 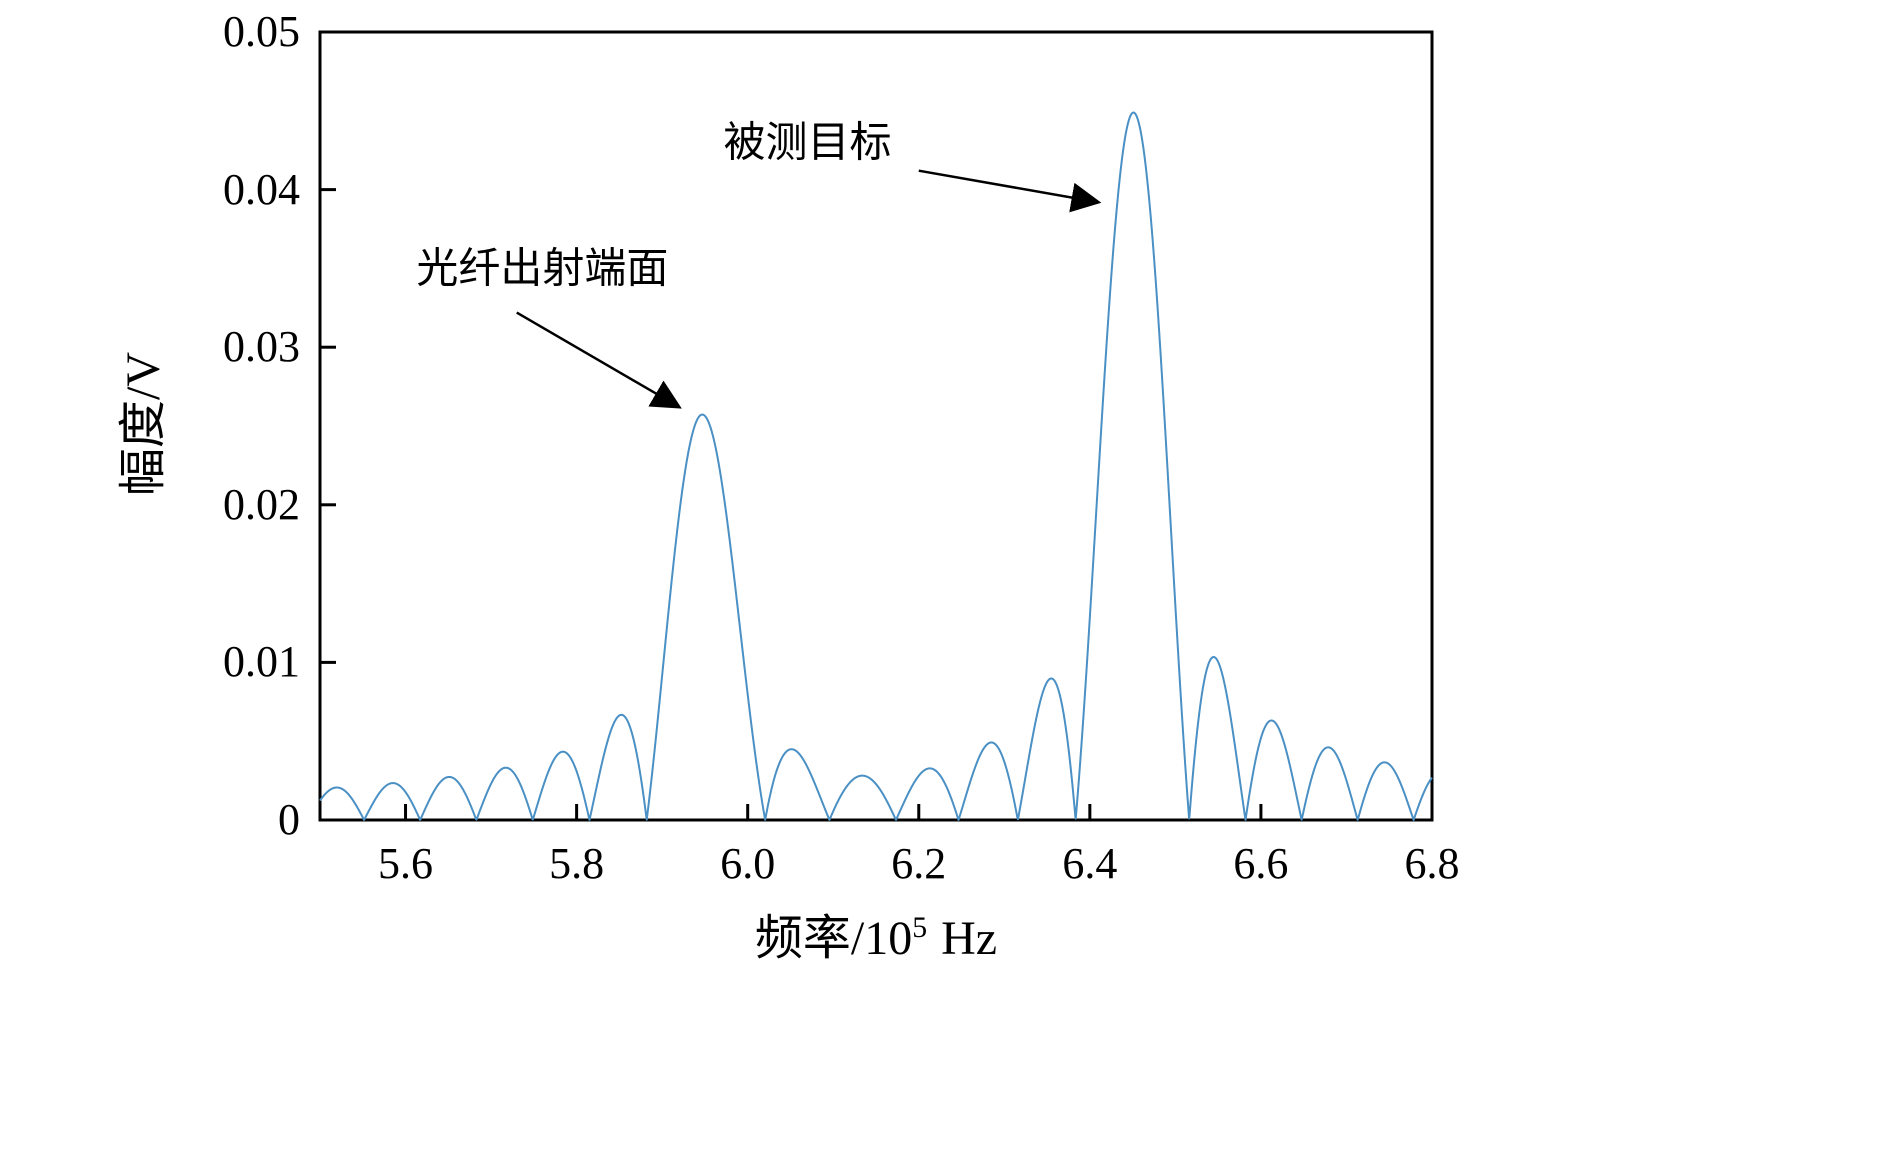 I want to click on x-axis-label: 频率/105 Hz, so click(x=876, y=933).